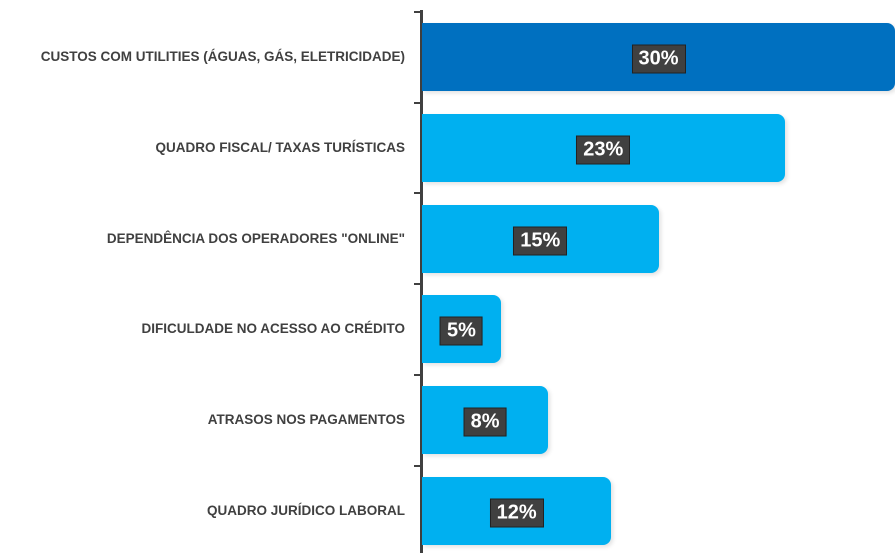  I want to click on category-label: QUADRO FISCAL/ TAXAS TURÍSTICAS, so click(203, 148).